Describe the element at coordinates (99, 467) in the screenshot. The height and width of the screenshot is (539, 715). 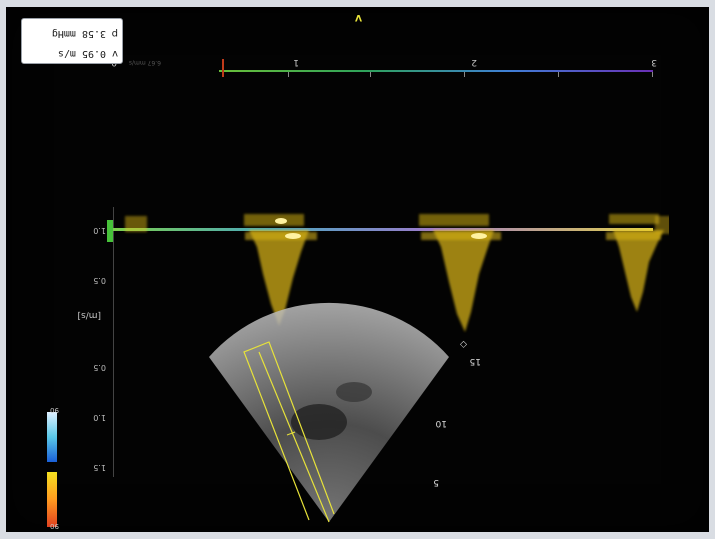
I see `y-tick-label: 1.5` at that location.